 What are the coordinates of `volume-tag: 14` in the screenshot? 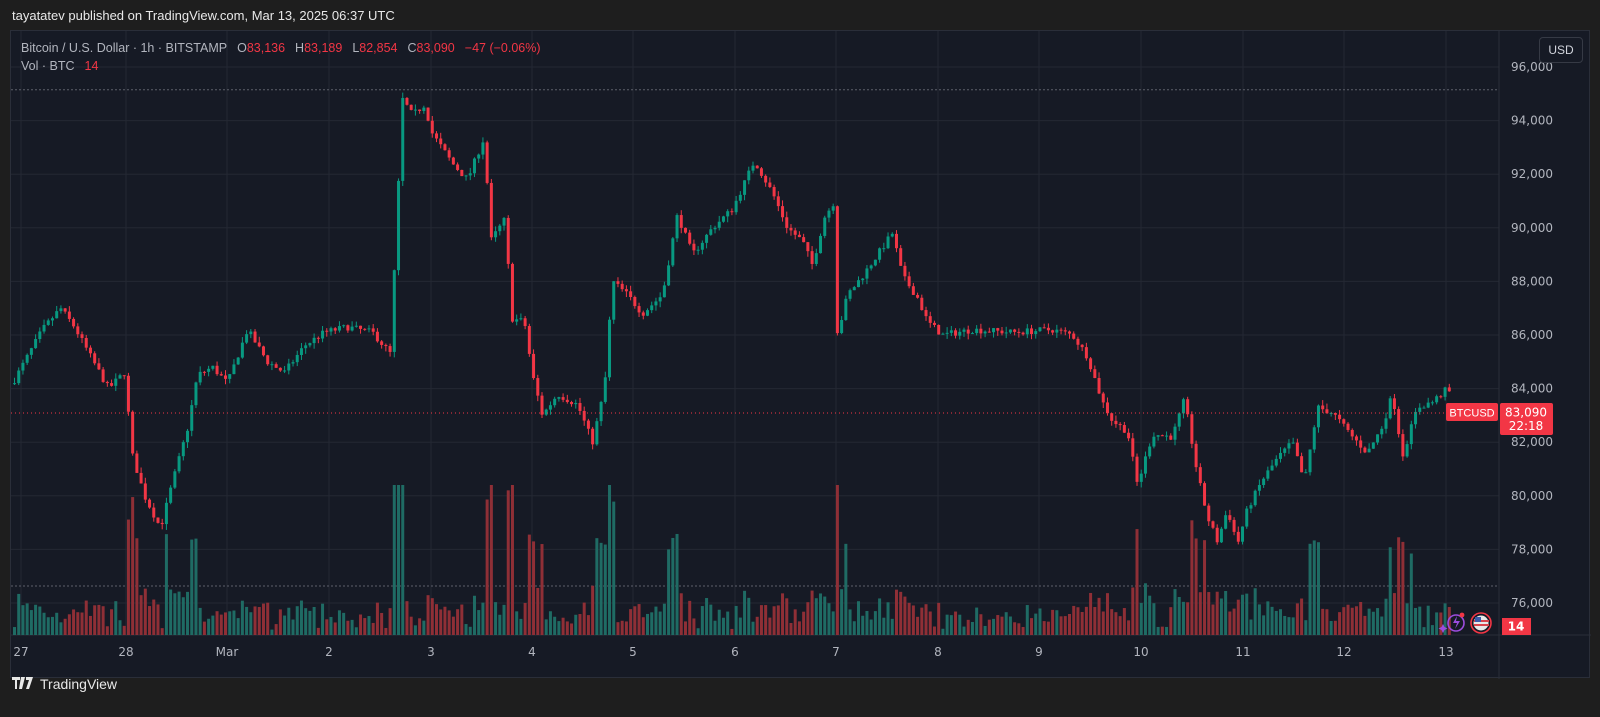 It's located at (1516, 626).